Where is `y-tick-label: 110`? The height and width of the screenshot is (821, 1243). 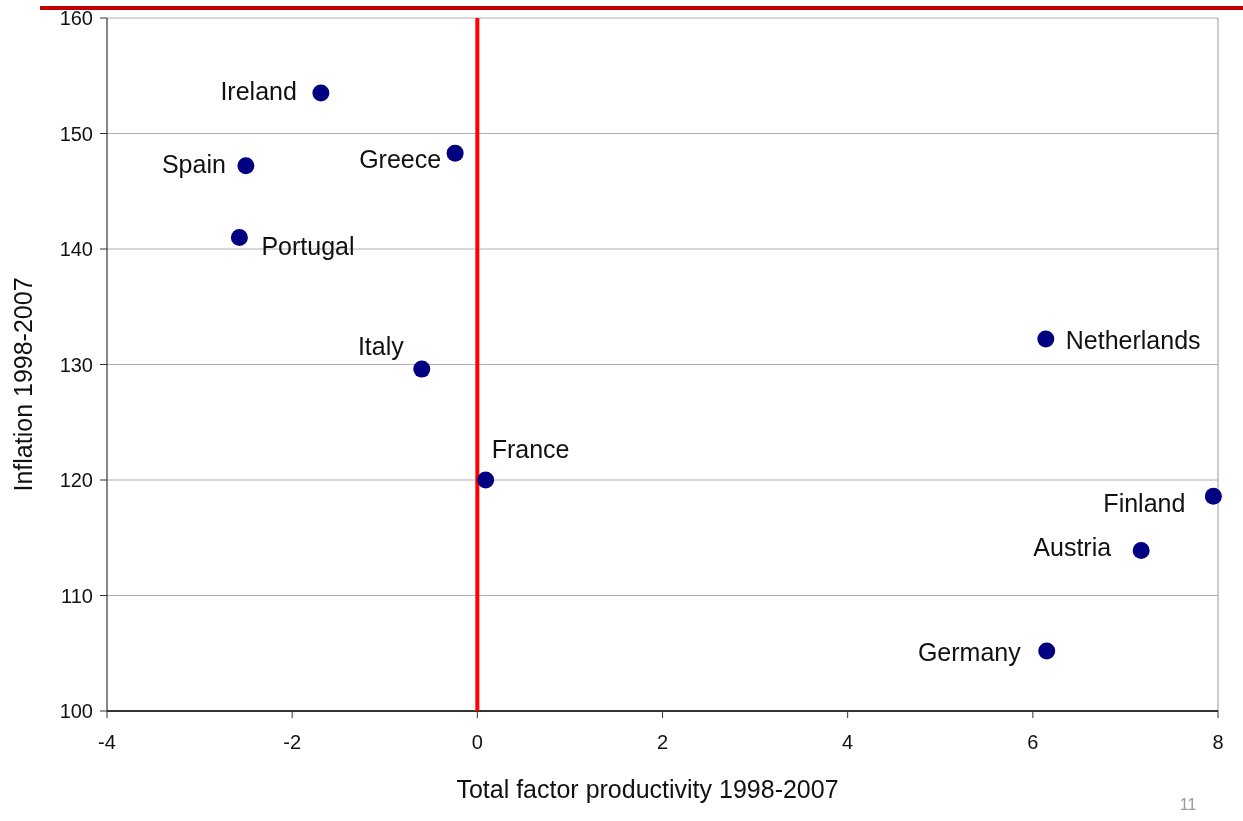 y-tick-label: 110 is located at coordinates (77, 595).